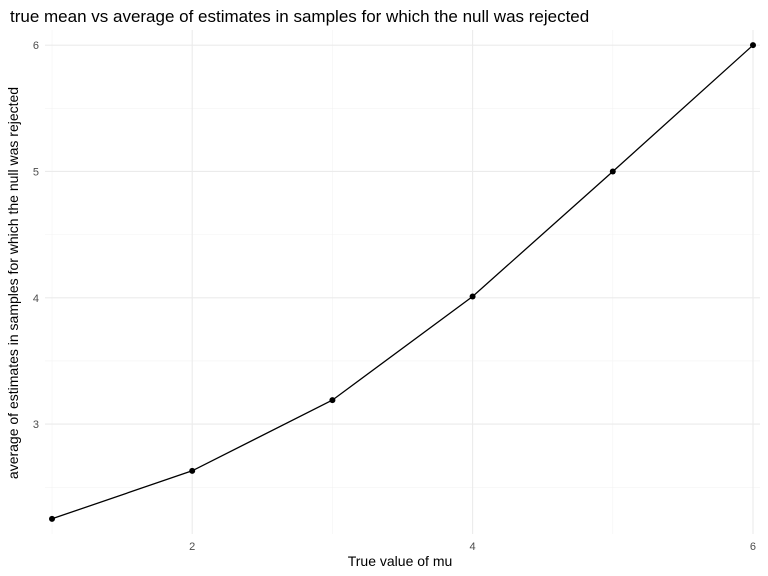  What do you see at coordinates (400, 561) in the screenshot?
I see `x-axis-title: True value of mu` at bounding box center [400, 561].